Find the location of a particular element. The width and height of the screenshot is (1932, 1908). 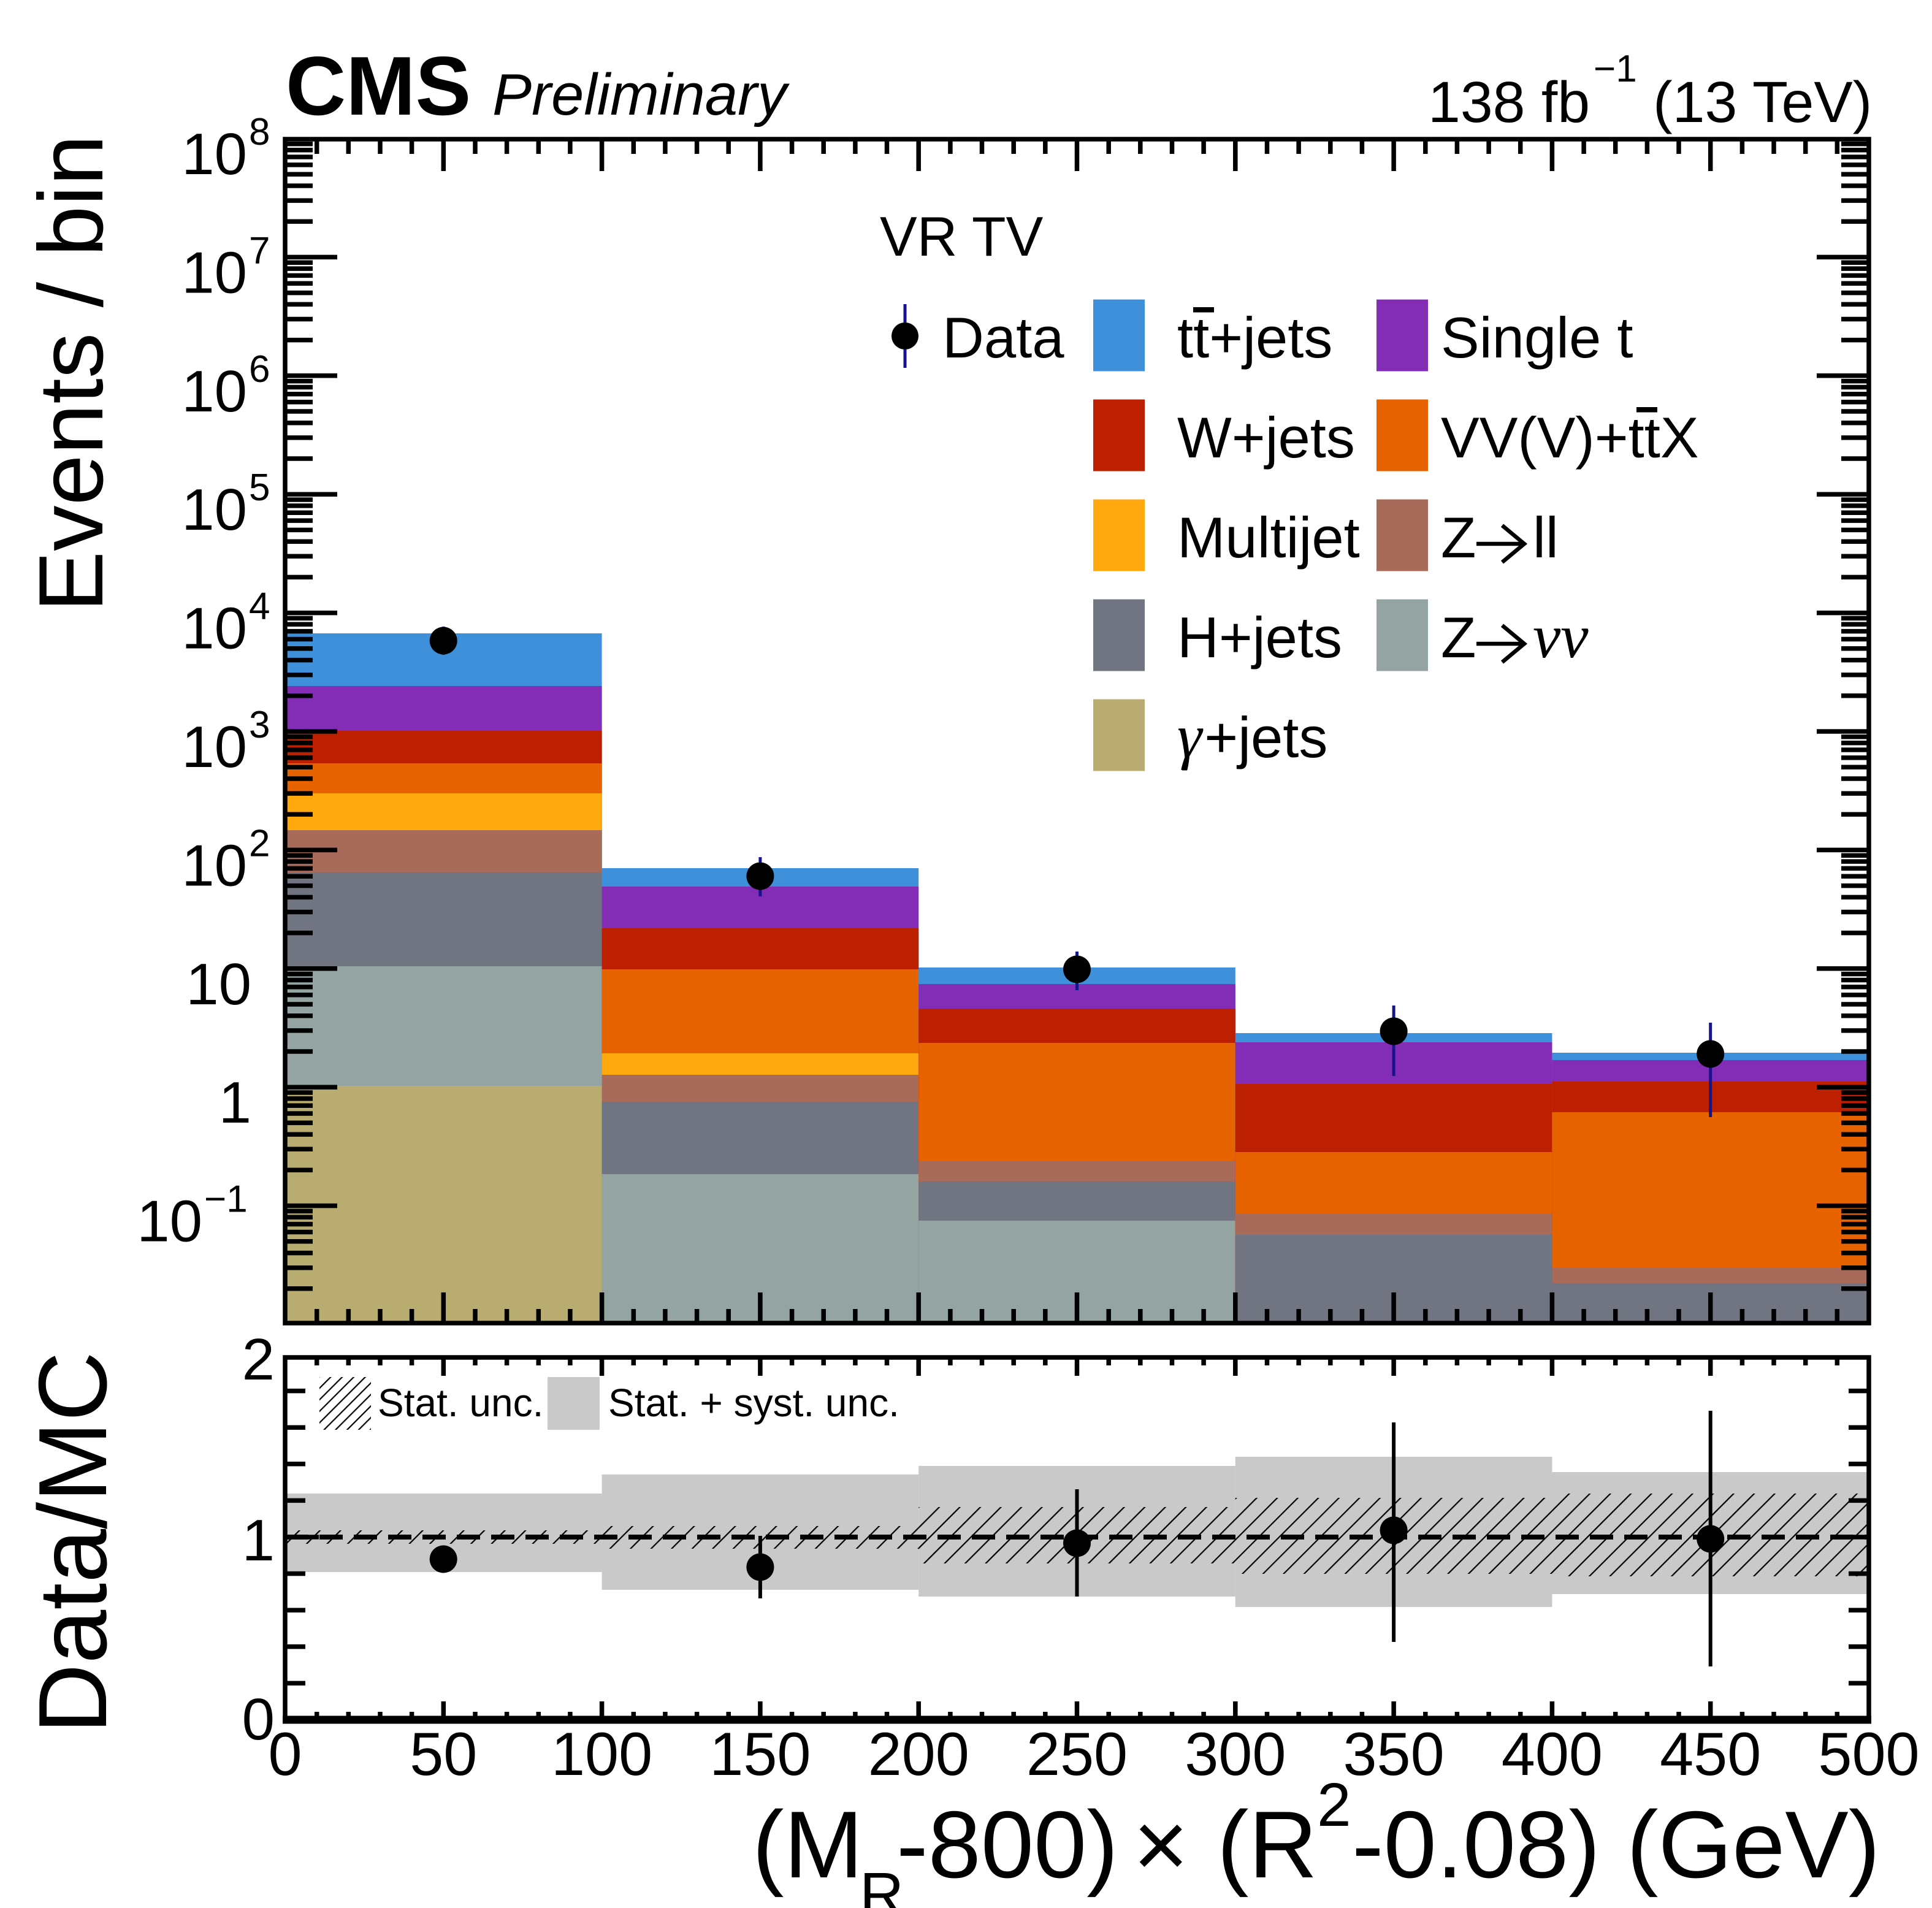

svg-text: 3 is located at coordinates (259, 725).